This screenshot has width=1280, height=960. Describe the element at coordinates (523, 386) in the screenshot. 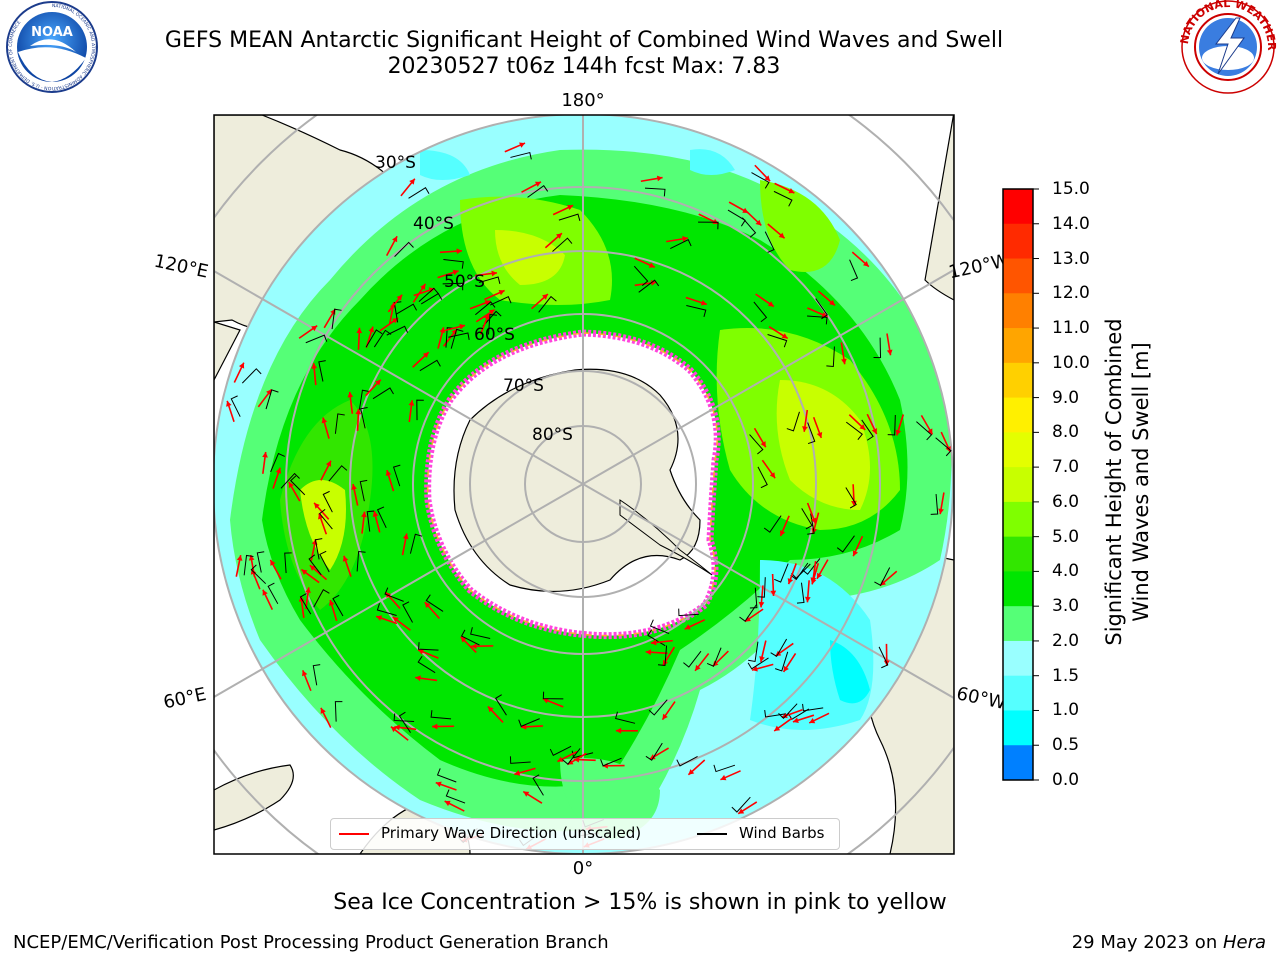

I see `lat-label-70s: 70°S` at that location.